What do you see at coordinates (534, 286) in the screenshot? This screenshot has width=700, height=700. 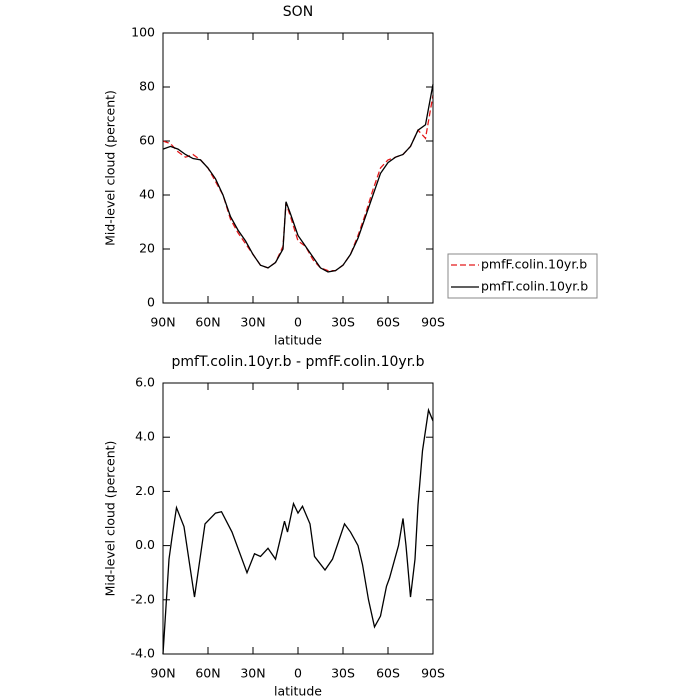 I see `legend-label: pmfT.colin.10yr.b` at bounding box center [534, 286].